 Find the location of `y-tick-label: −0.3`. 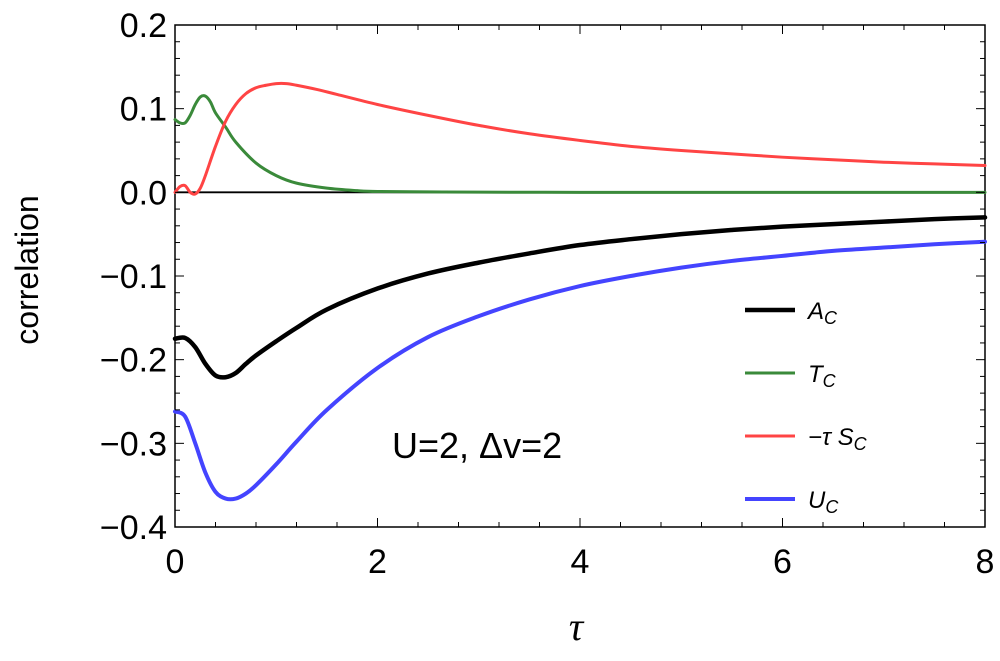

y-tick-label: −0.3 is located at coordinates (133, 444).